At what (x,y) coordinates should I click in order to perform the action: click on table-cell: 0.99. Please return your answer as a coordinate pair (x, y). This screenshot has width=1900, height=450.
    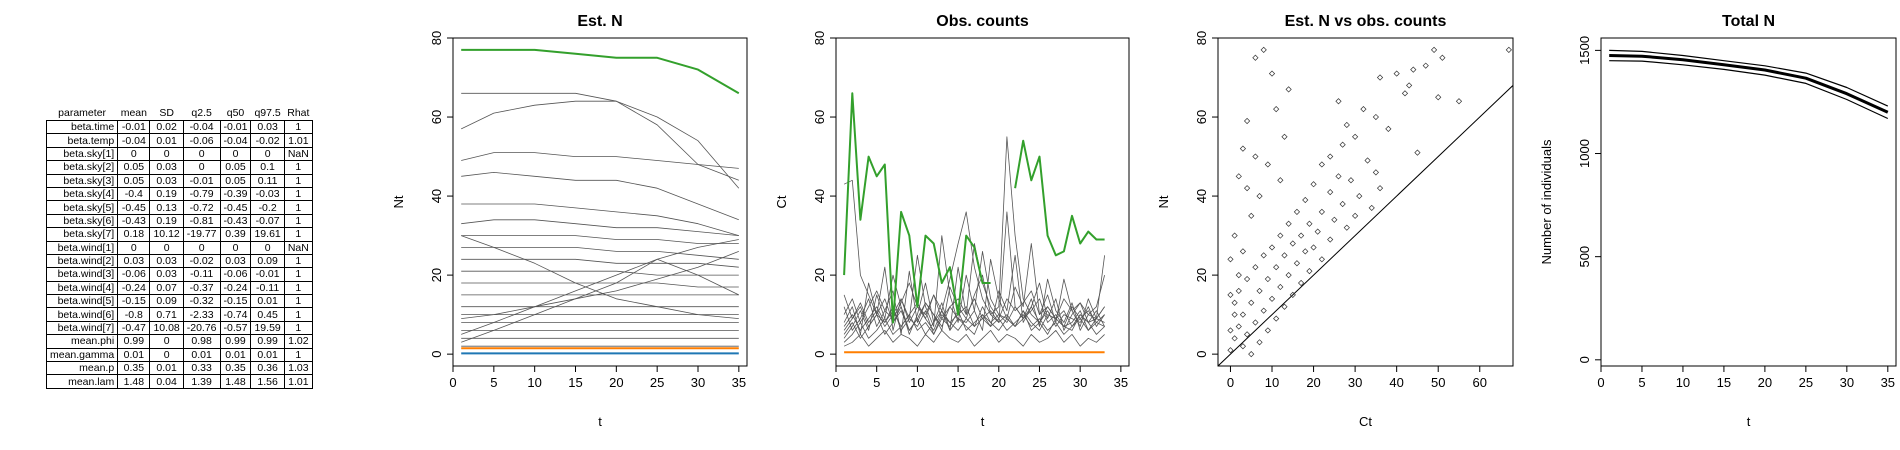
    Looking at the image, I should click on (267, 341).